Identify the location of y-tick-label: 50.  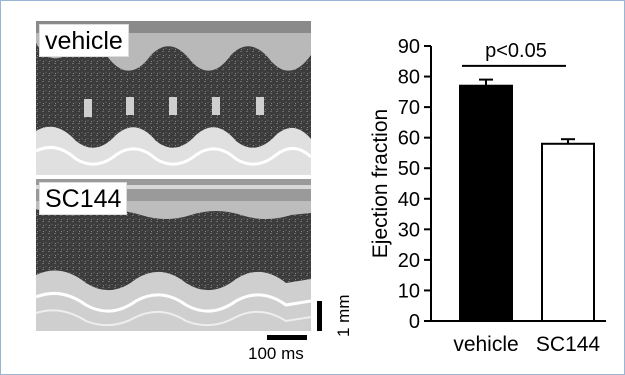
(409, 169).